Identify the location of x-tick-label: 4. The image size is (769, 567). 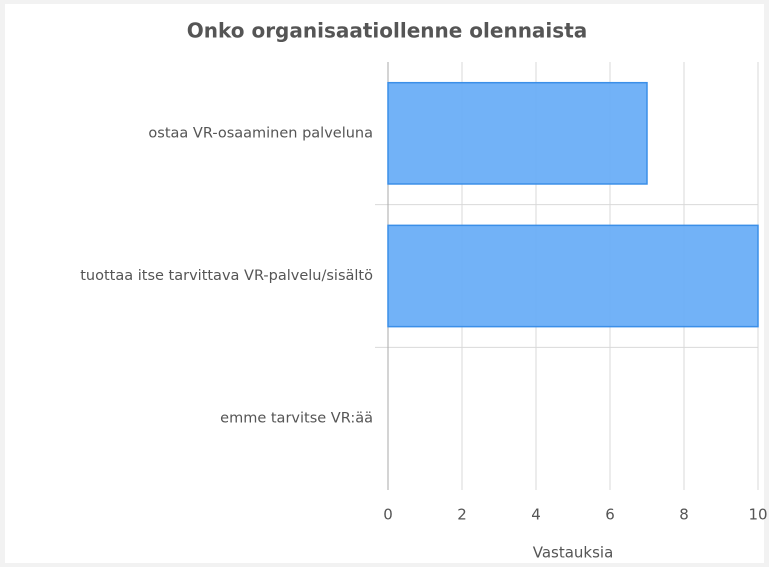
(536, 515).